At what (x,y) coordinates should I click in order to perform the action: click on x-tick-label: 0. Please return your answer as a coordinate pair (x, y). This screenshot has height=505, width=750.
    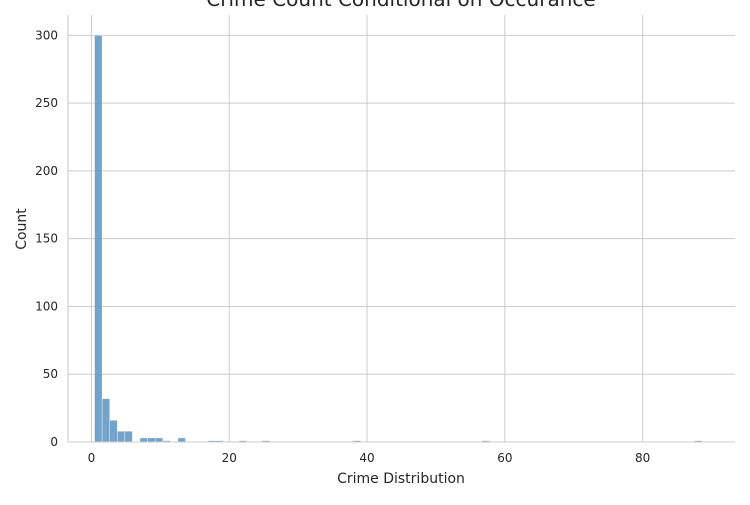
    Looking at the image, I should click on (92, 458).